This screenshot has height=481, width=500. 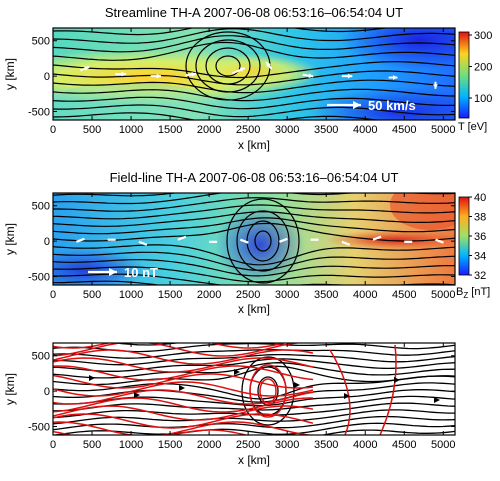 What do you see at coordinates (475, 81) in the screenshot?
I see `panel1-colorbar: 300 200 100 T [eV]` at bounding box center [475, 81].